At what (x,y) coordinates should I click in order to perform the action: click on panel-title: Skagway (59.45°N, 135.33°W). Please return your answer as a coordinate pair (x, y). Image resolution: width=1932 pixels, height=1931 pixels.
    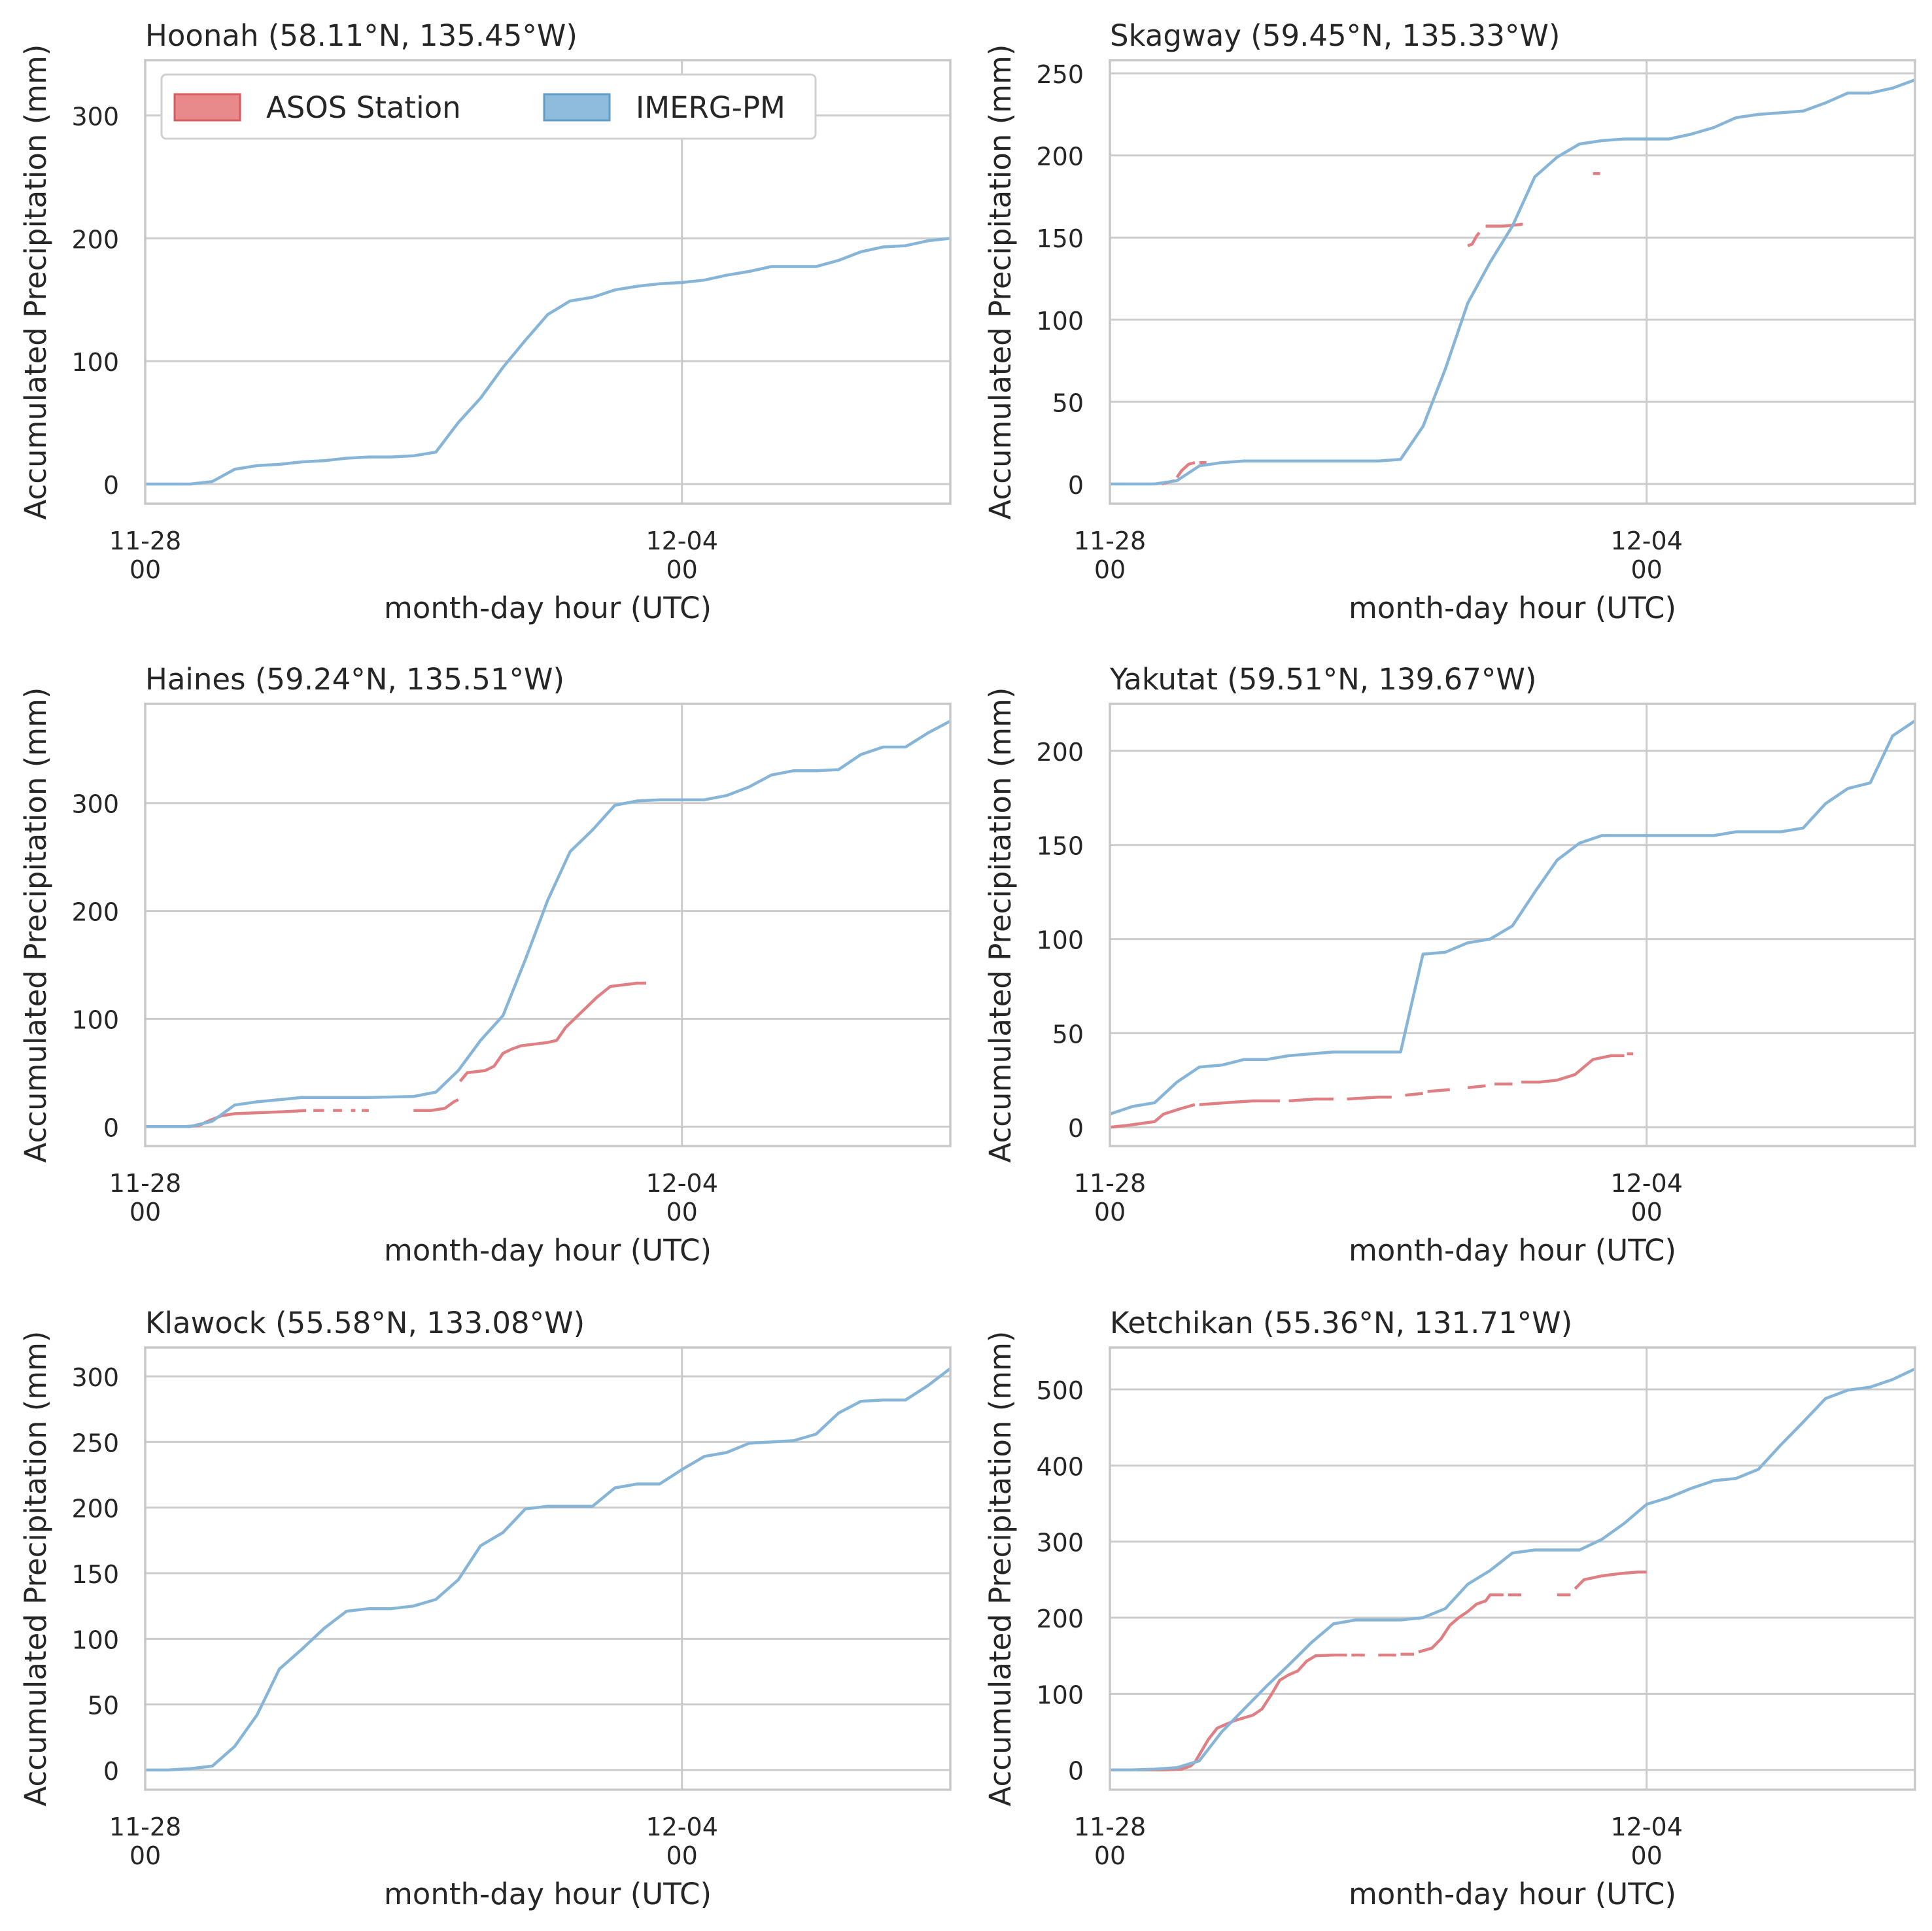
    Looking at the image, I should click on (1335, 35).